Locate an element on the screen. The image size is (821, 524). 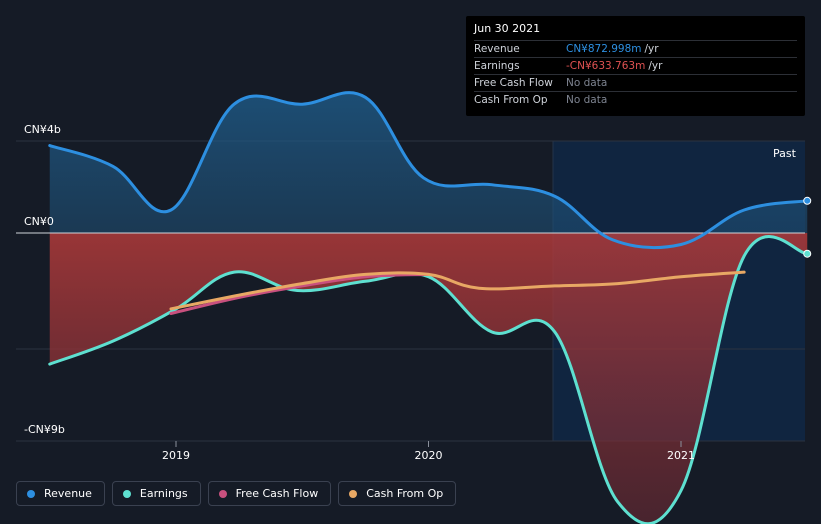
tooltip-row-name: Cash From Op is located at coordinates (511, 100).